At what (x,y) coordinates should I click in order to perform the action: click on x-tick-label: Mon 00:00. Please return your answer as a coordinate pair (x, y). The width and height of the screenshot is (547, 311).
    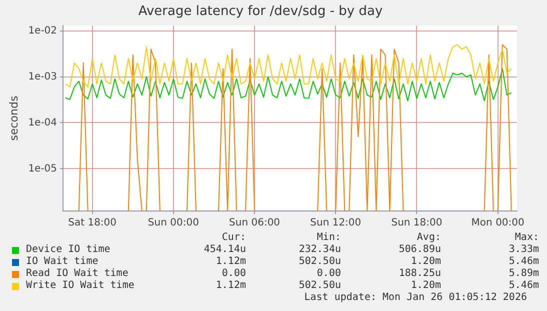
    Looking at the image, I should click on (497, 223).